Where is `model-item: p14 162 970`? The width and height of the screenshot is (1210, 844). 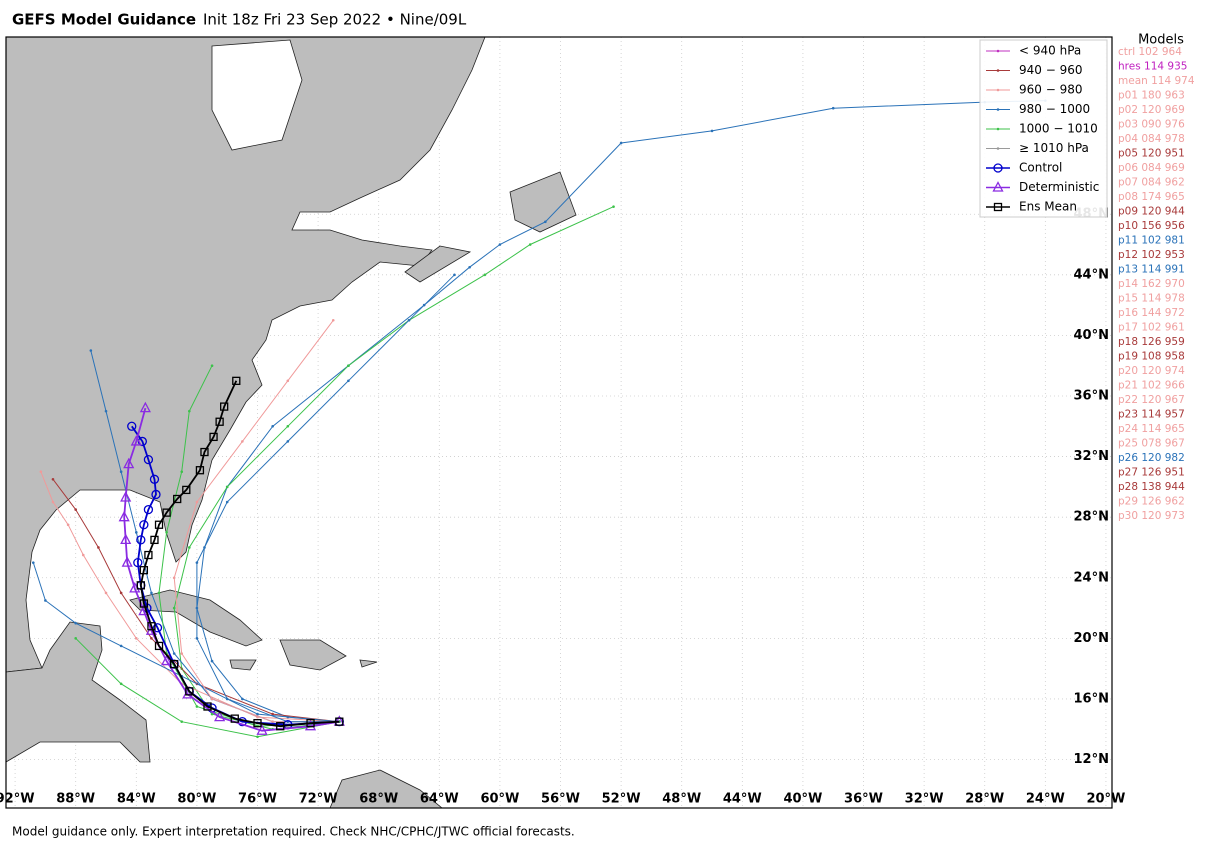
model-item: p14 162 970 is located at coordinates (1151, 284).